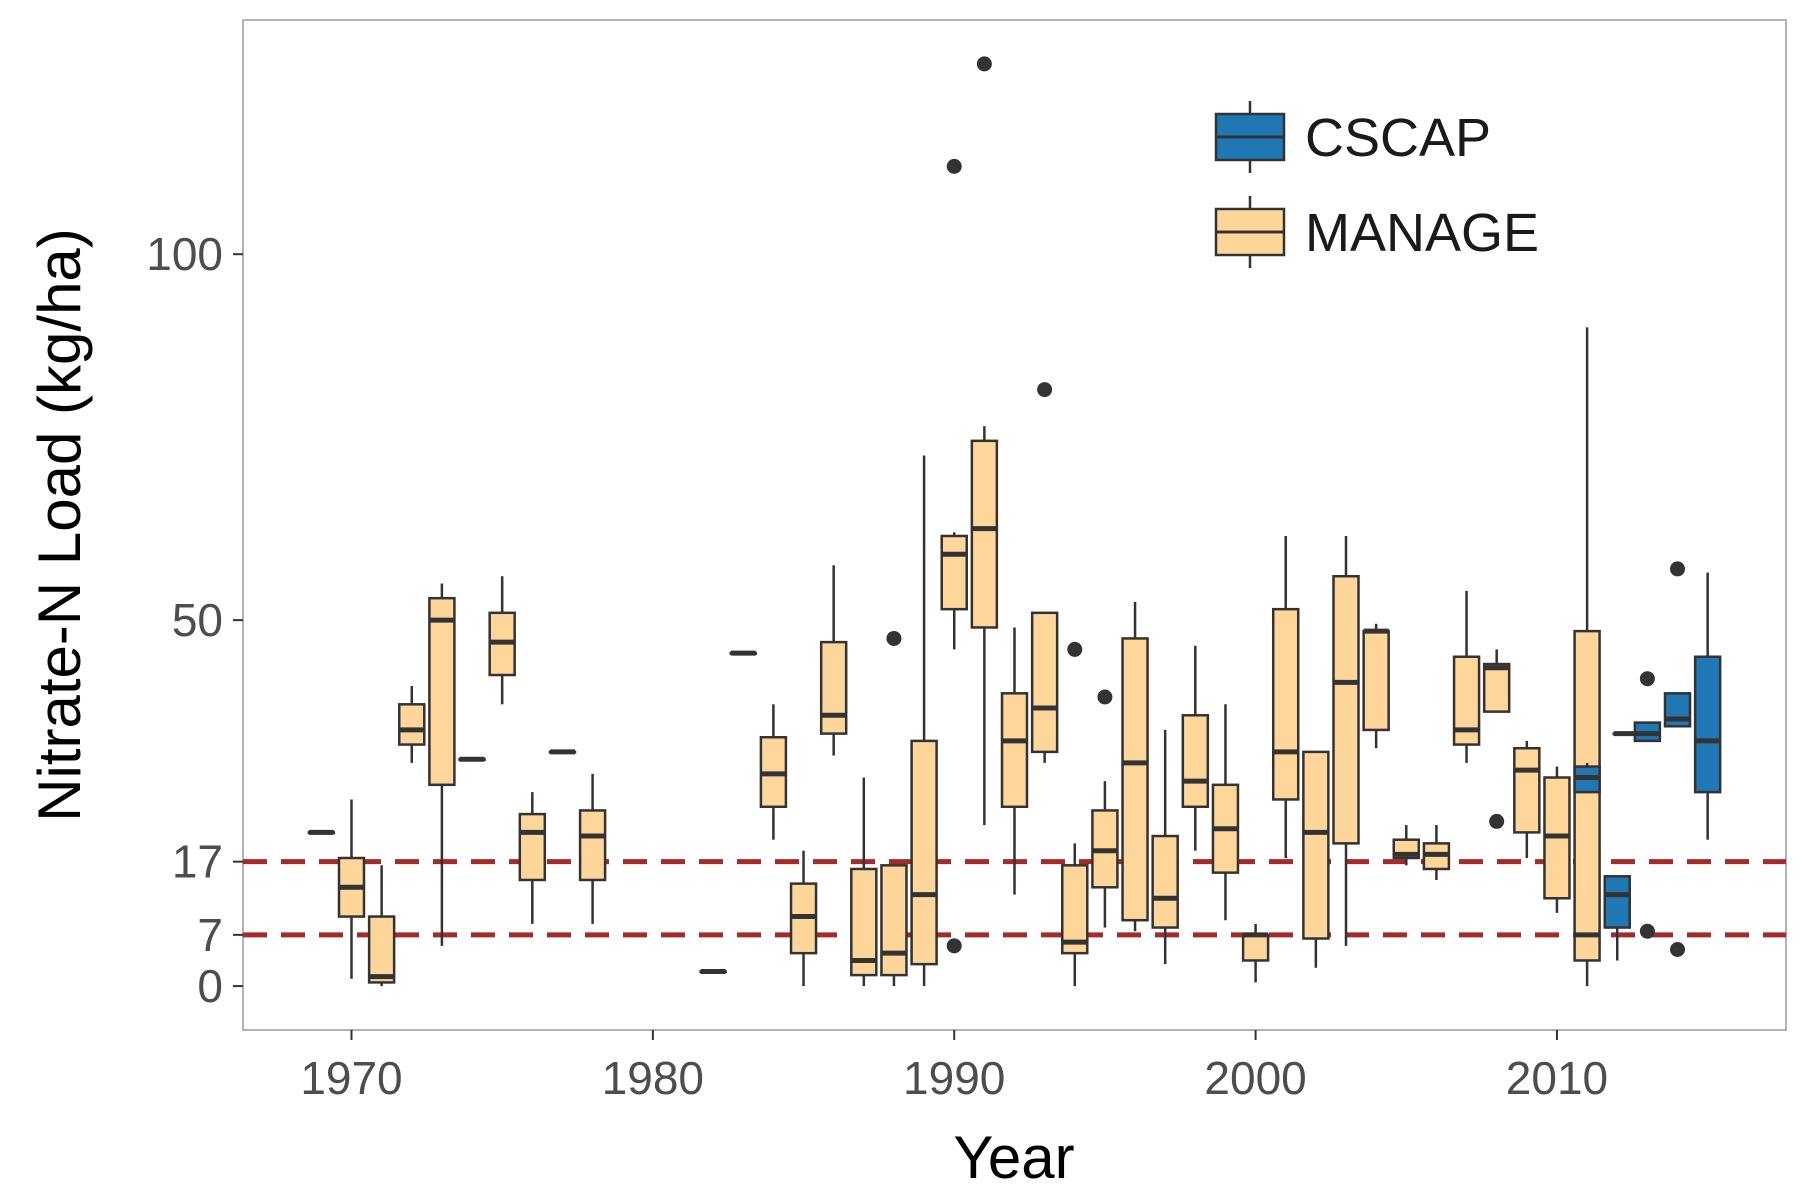 The width and height of the screenshot is (1800, 1200). What do you see at coordinates (210, 986) in the screenshot?
I see `y-tick-label-0: 0` at bounding box center [210, 986].